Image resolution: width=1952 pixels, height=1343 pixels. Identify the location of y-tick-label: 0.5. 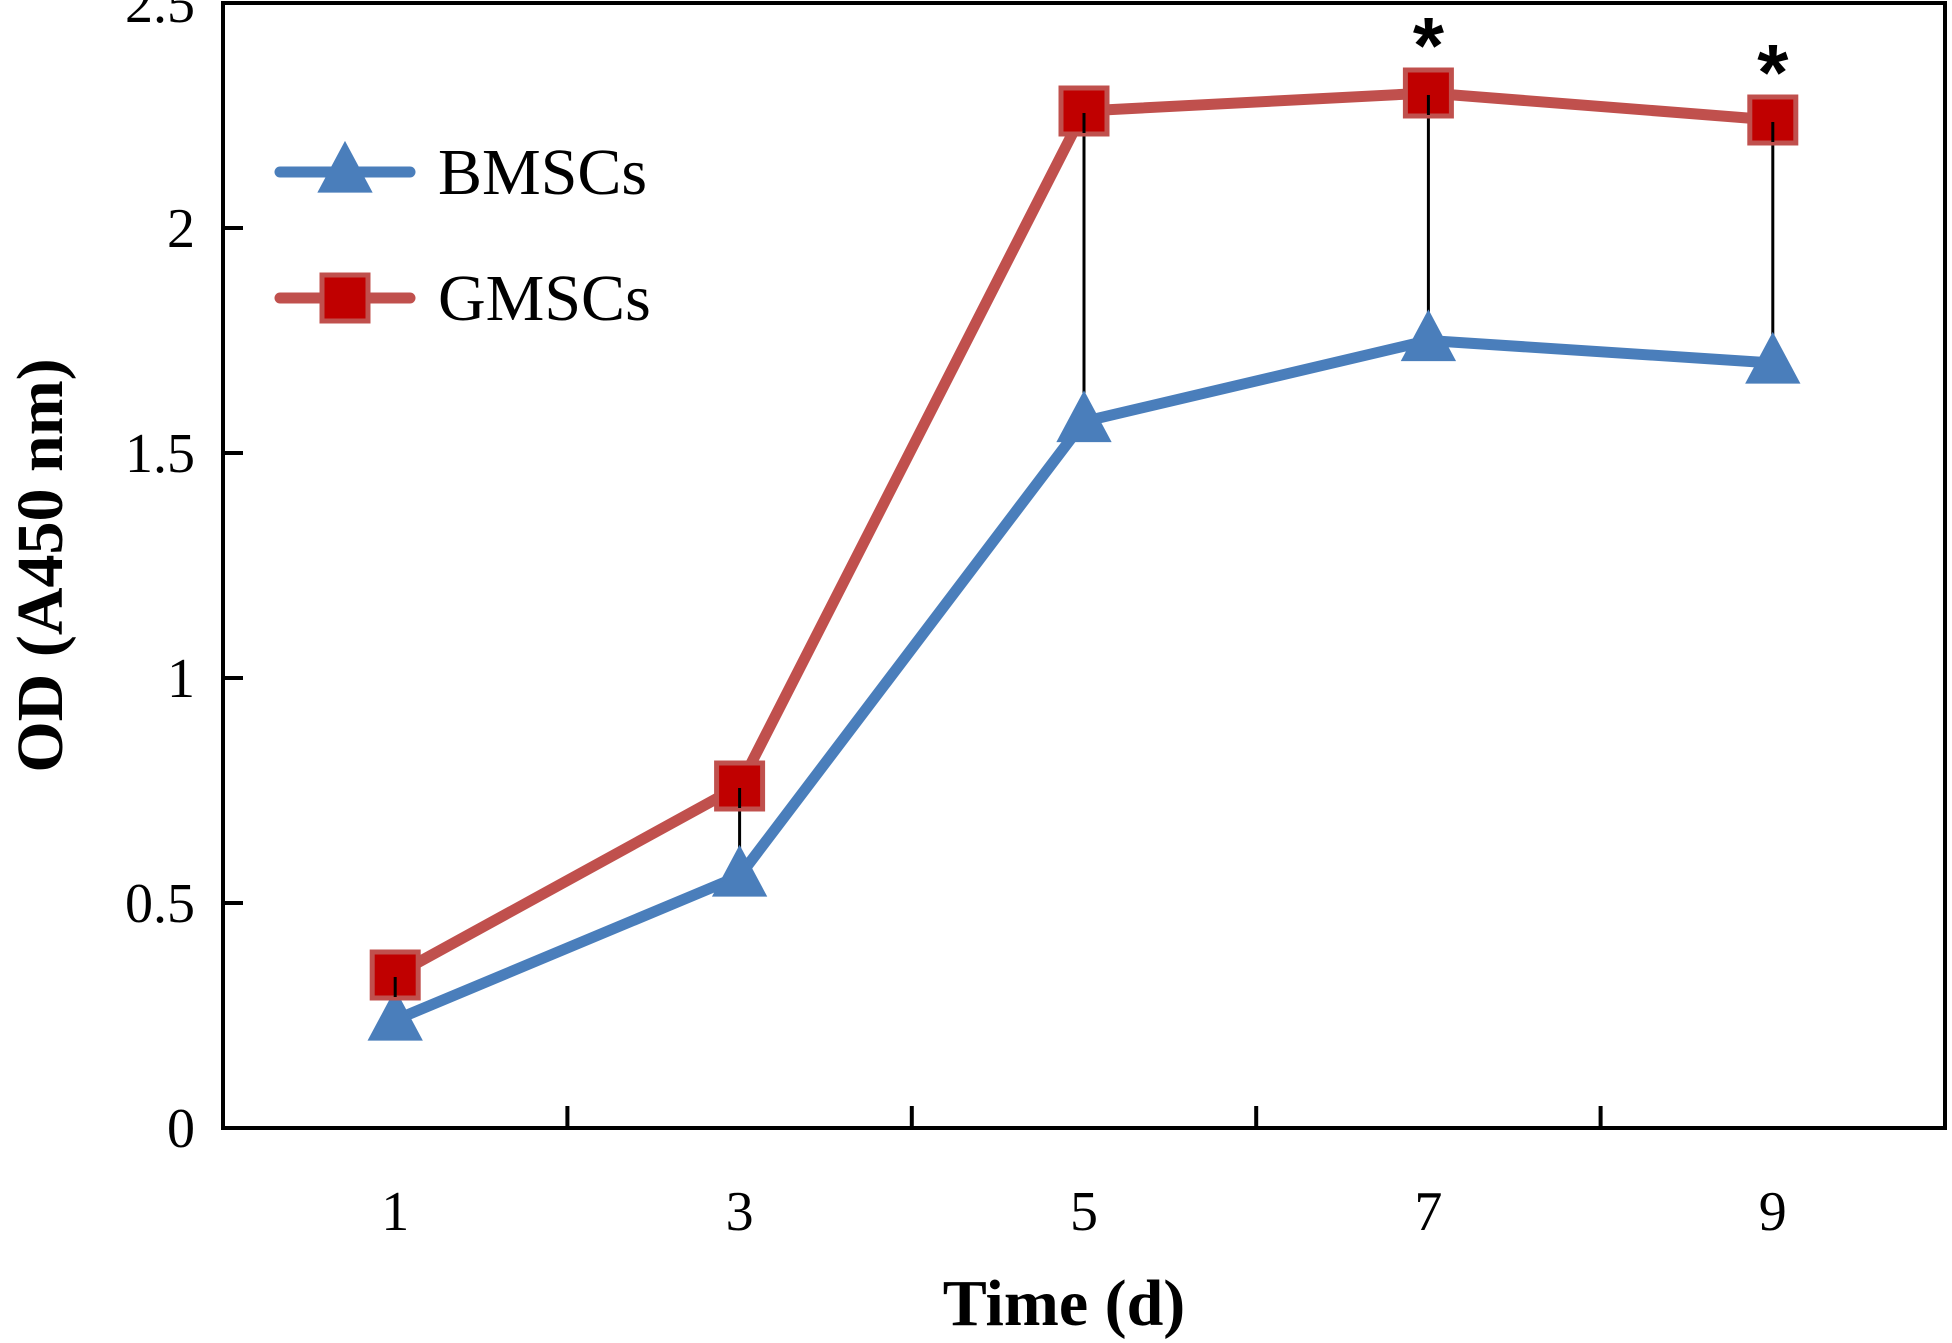
(160, 904).